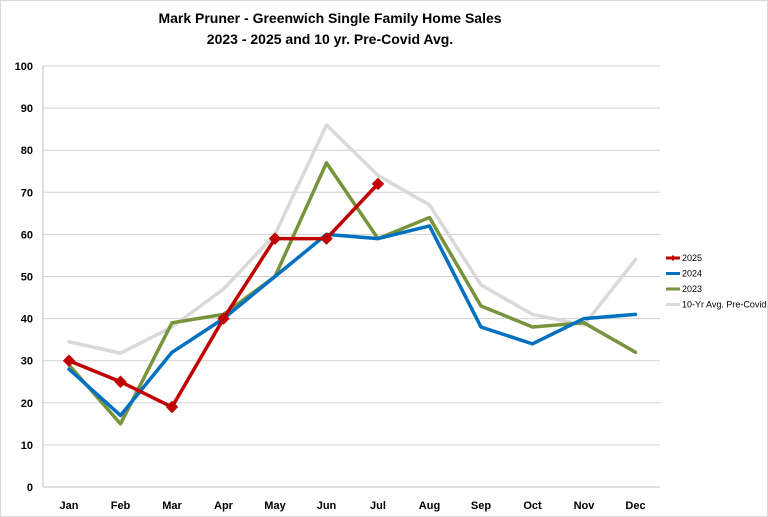  I want to click on data-point-2025-jul, so click(378, 184).